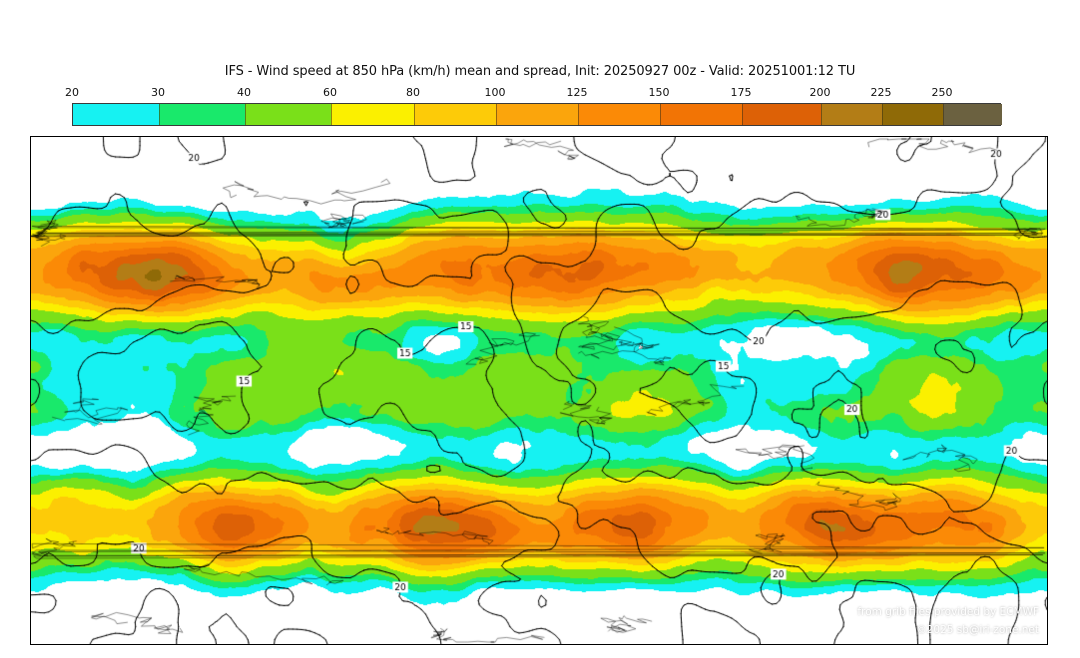 This screenshot has width=1080, height=658. Describe the element at coordinates (533, 94) in the screenshot. I see `colorbar-tick-labels: 20 30 40 60 80 100 125 150 175 200 225 250` at that location.